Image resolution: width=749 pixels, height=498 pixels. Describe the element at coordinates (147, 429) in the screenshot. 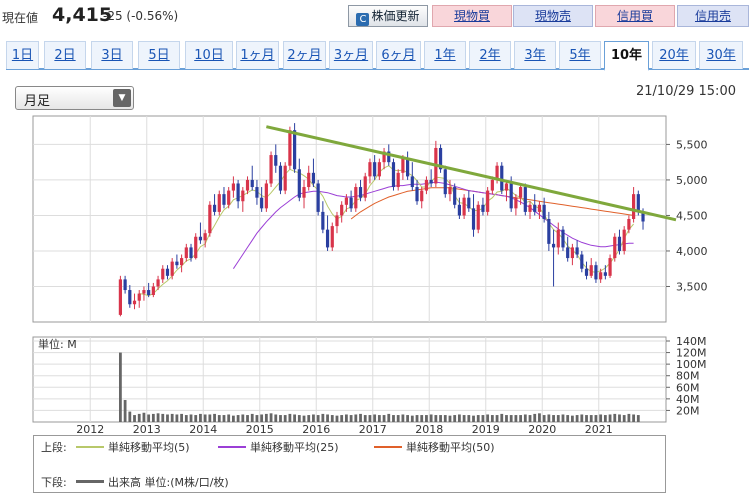

I see `year-label: 2013` at that location.